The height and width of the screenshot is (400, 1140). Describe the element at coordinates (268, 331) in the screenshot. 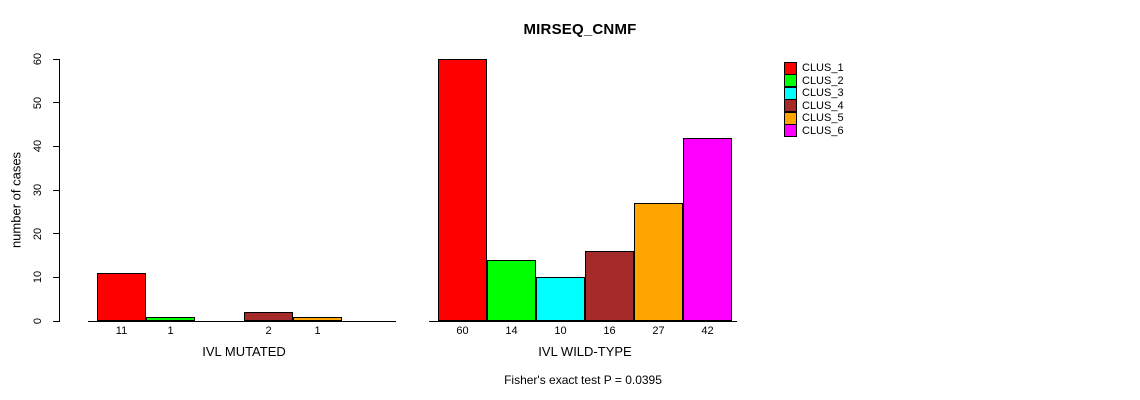

I see `bar-value-label: 2` at that location.